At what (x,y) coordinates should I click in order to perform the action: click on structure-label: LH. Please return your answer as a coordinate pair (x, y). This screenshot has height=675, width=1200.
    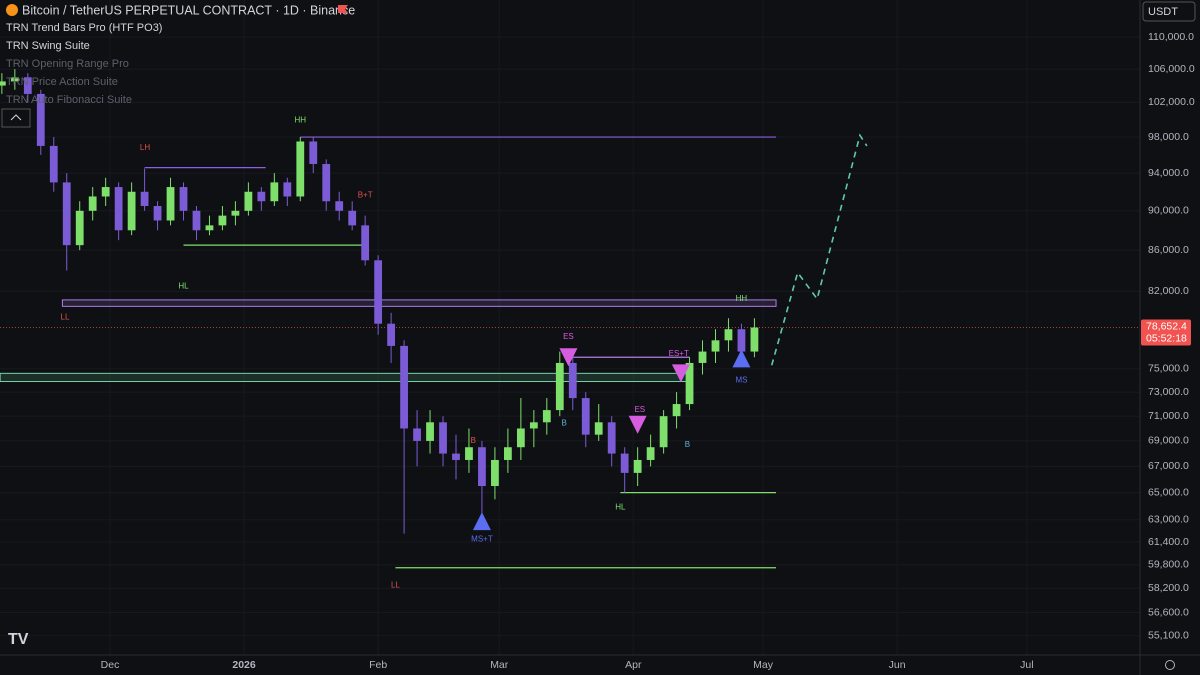
    Looking at the image, I should click on (145, 147).